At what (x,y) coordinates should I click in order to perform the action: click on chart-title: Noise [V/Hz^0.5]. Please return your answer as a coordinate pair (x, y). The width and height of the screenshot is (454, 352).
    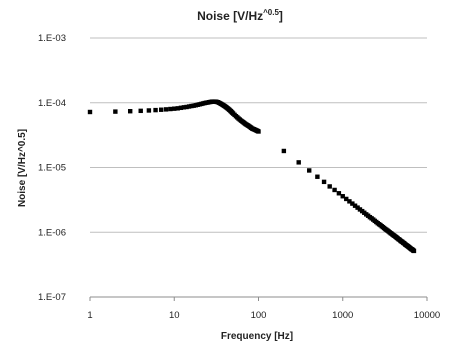
    Looking at the image, I should click on (240, 15).